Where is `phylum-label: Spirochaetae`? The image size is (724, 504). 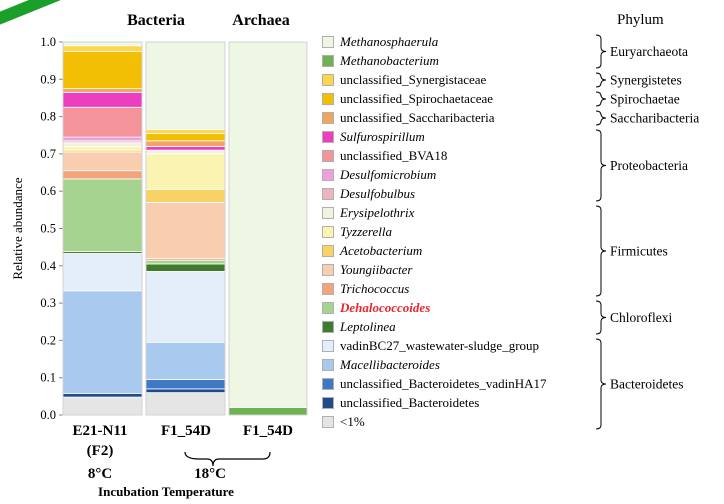
phylum-label: Spirochaetae is located at coordinates (645, 99).